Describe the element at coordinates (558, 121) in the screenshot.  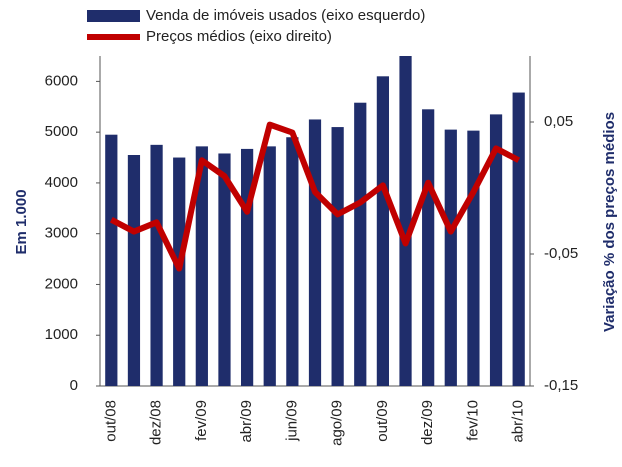
I see `y2-tick-label: 0,05` at that location.